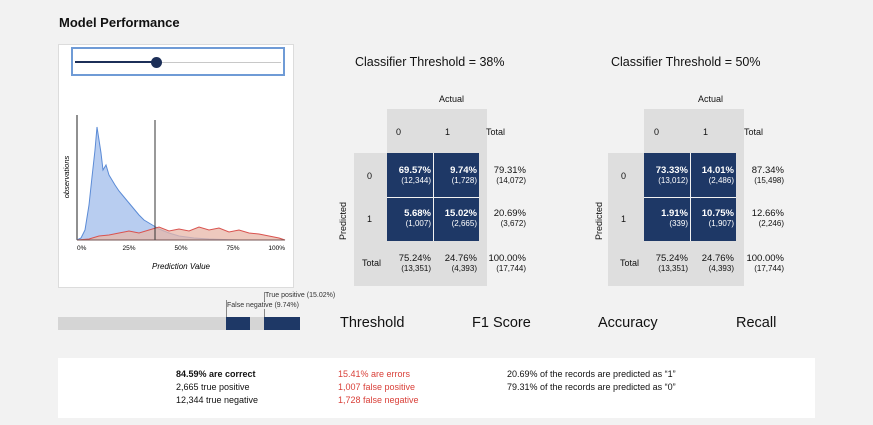  What do you see at coordinates (430, 62) in the screenshot?
I see `matrix1-title: Classifier Threshold = 38%` at bounding box center [430, 62].